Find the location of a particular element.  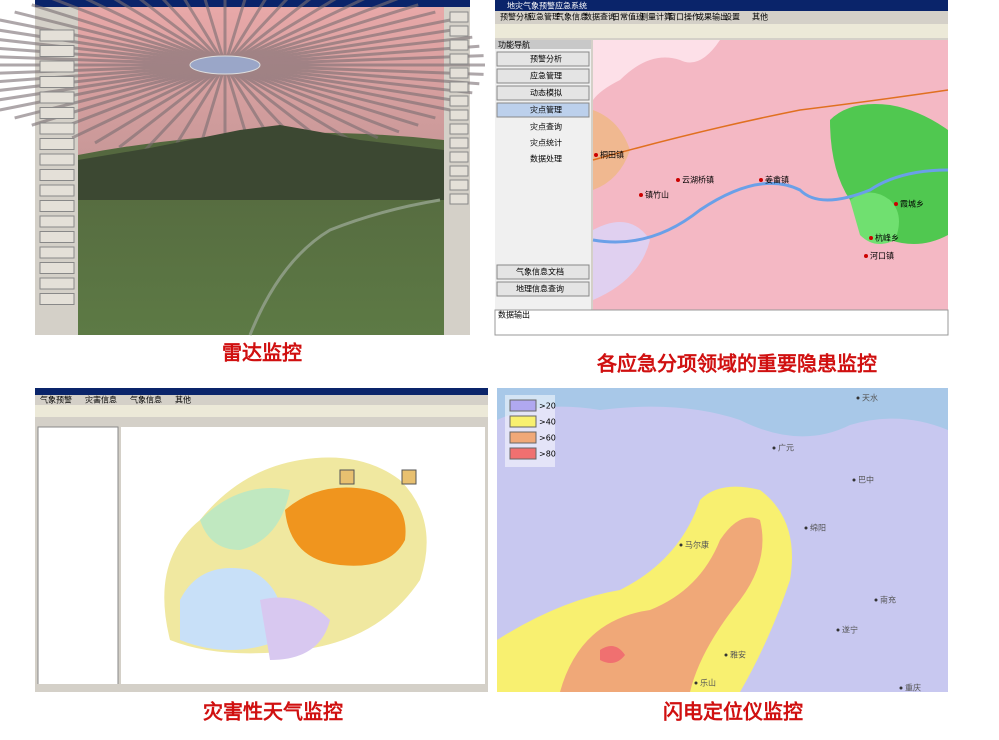

place-label: 云湖桥镇 is located at coordinates (698, 180).